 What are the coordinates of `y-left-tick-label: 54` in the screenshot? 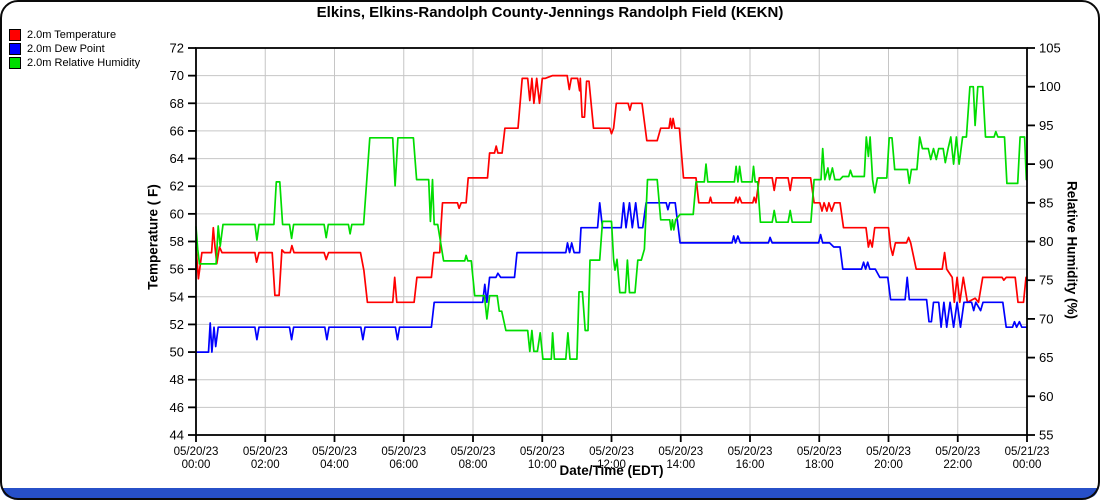 It's located at (177, 296).